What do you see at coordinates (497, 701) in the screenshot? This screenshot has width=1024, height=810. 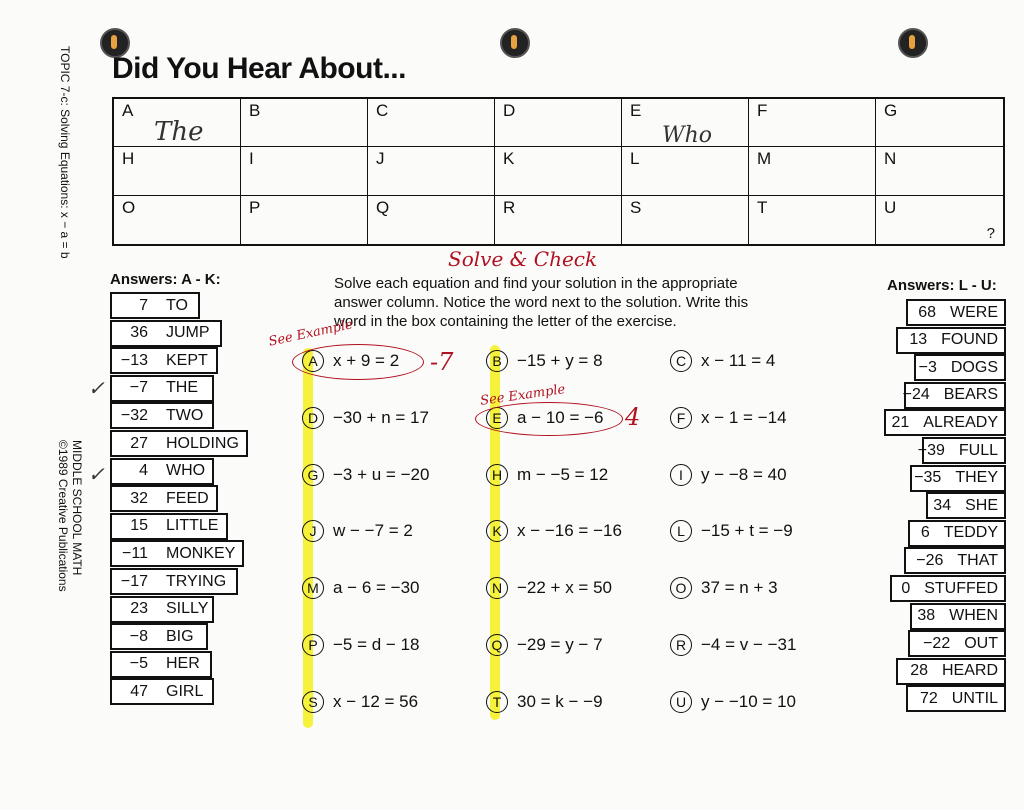 I see `letter-circle: T` at bounding box center [497, 701].